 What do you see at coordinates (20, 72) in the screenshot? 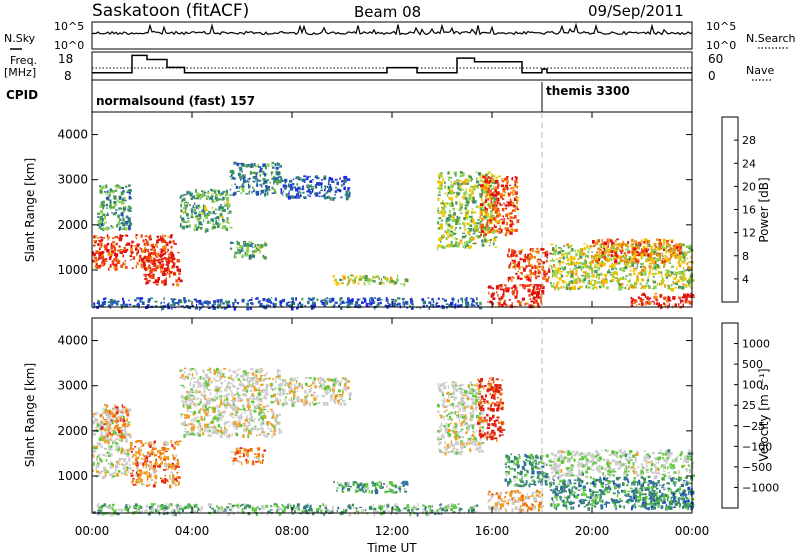
I see `freq-label-2: [MHz]` at bounding box center [20, 72].